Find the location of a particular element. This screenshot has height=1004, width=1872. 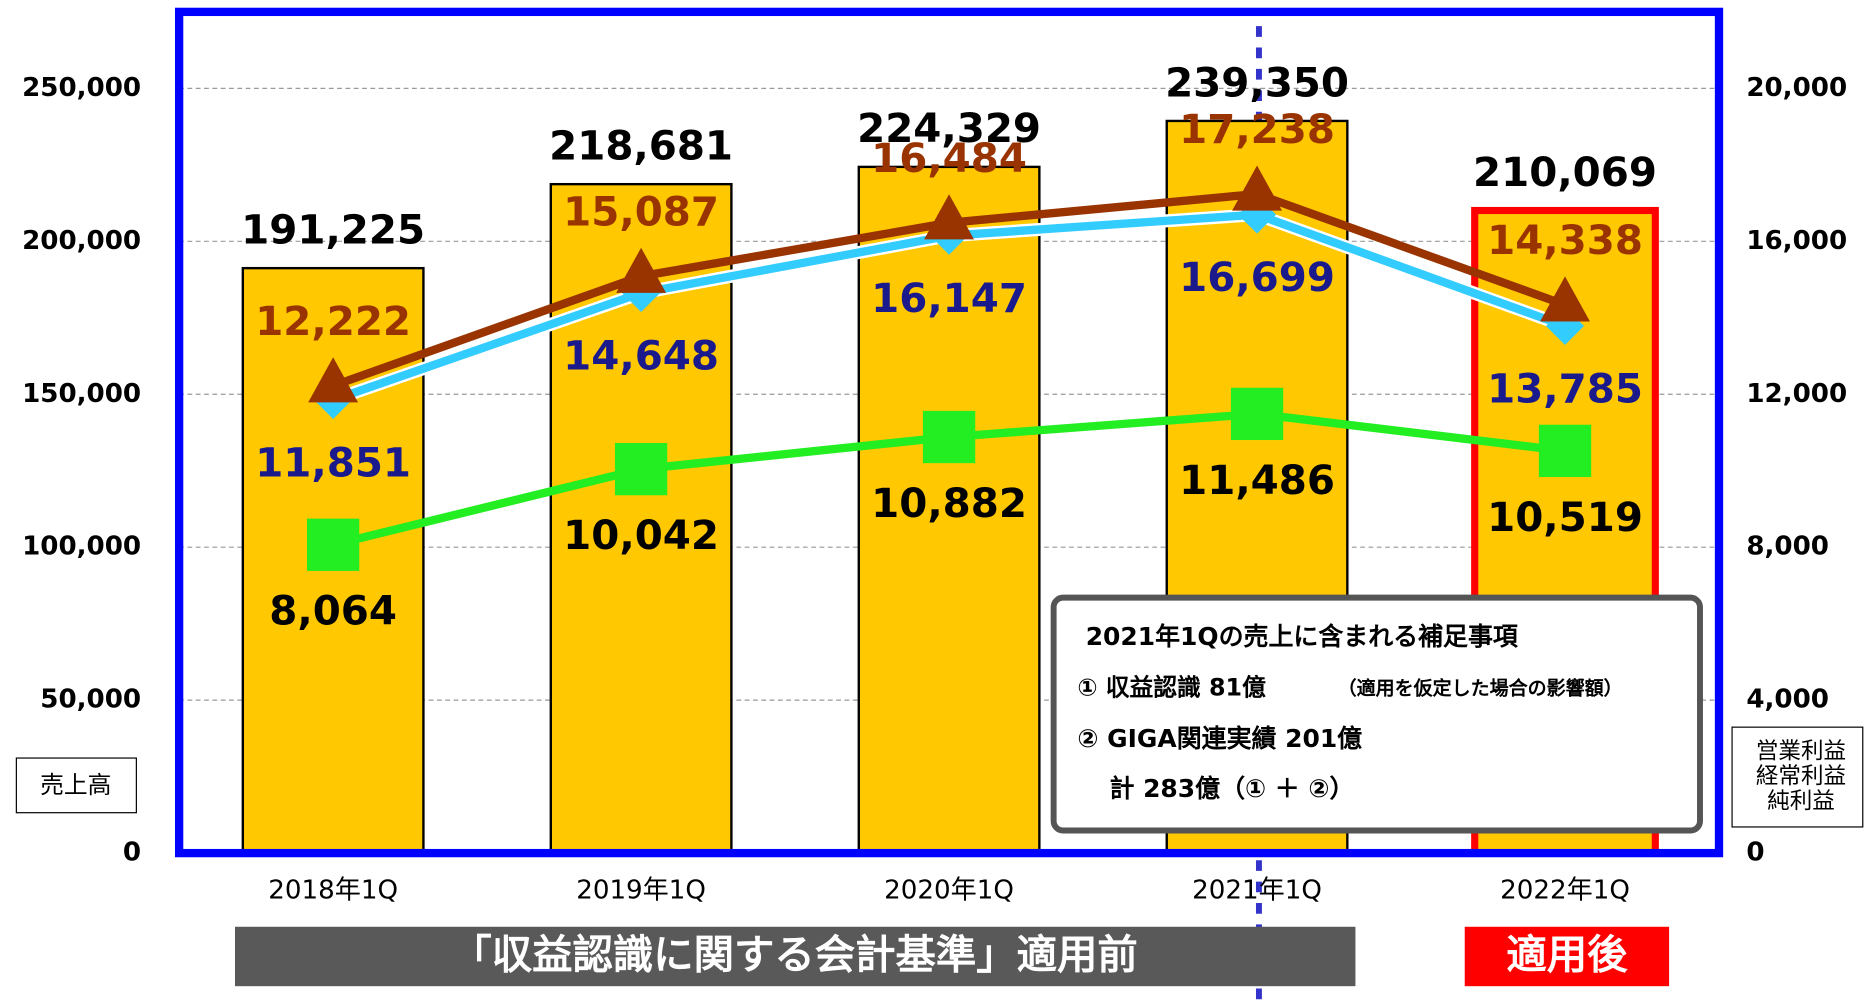

y-tick-label: 150,000 is located at coordinates (81, 394).